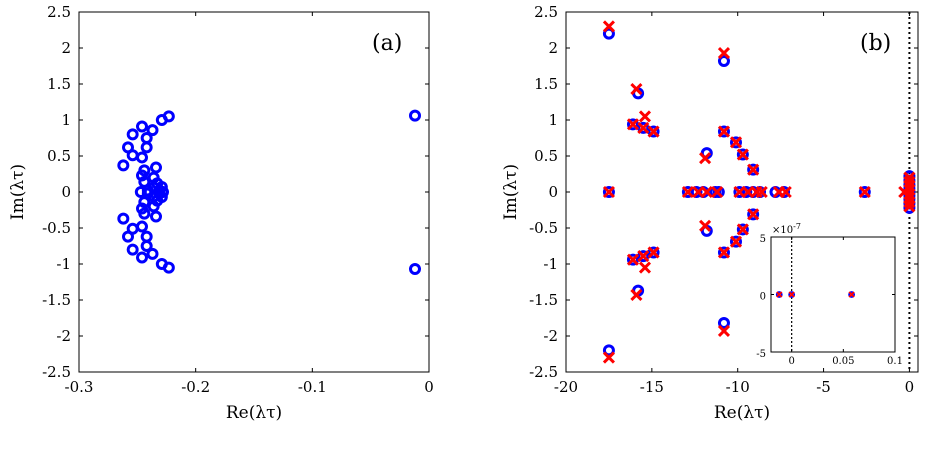 Image resolution: width=934 pixels, height=469 pixels. I want to click on panel-b-ytick-label: -1.5, so click(543, 300).